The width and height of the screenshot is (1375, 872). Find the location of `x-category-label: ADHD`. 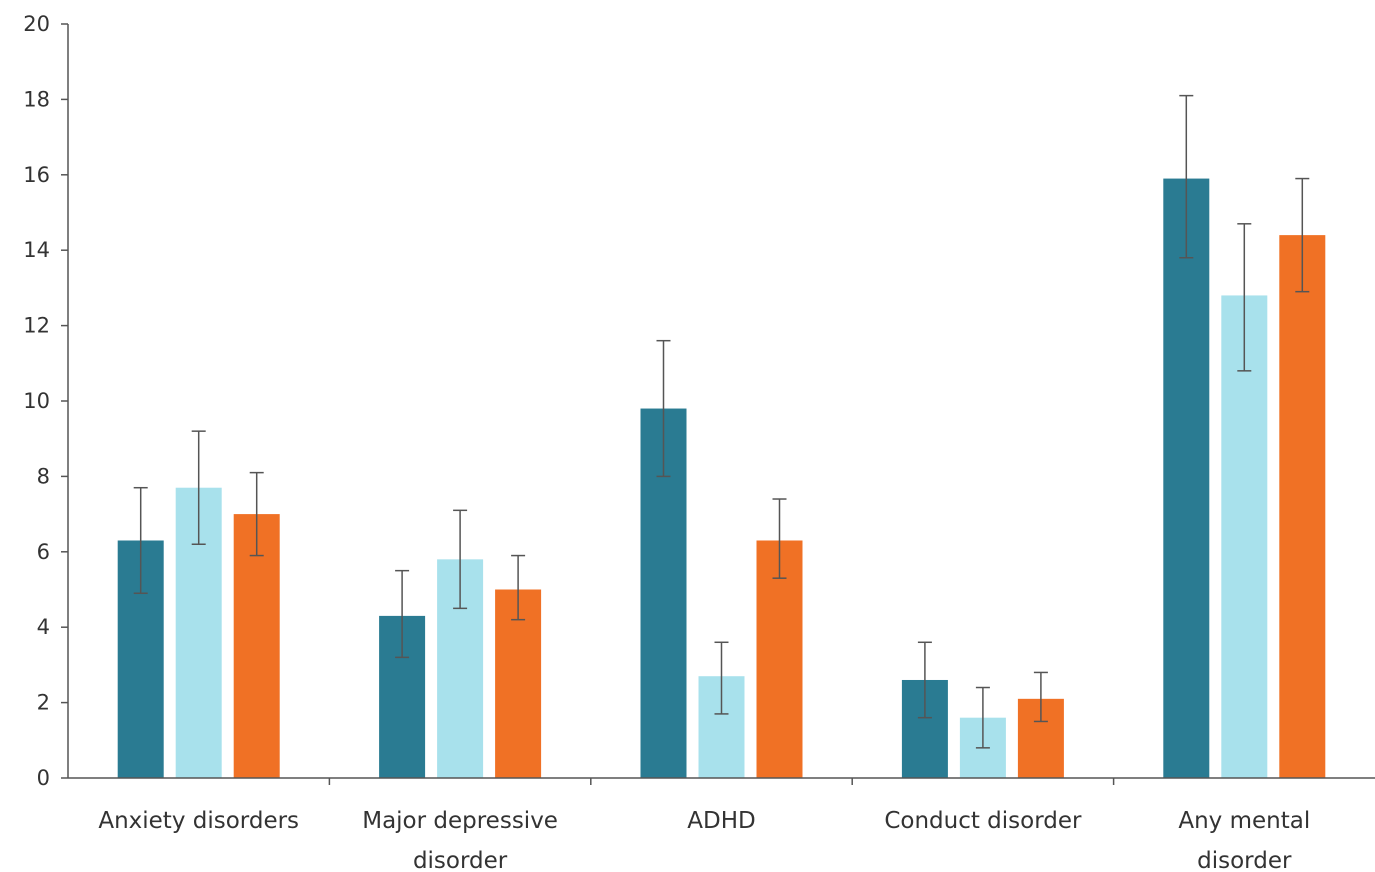

x-category-label: ADHD is located at coordinates (721, 821).